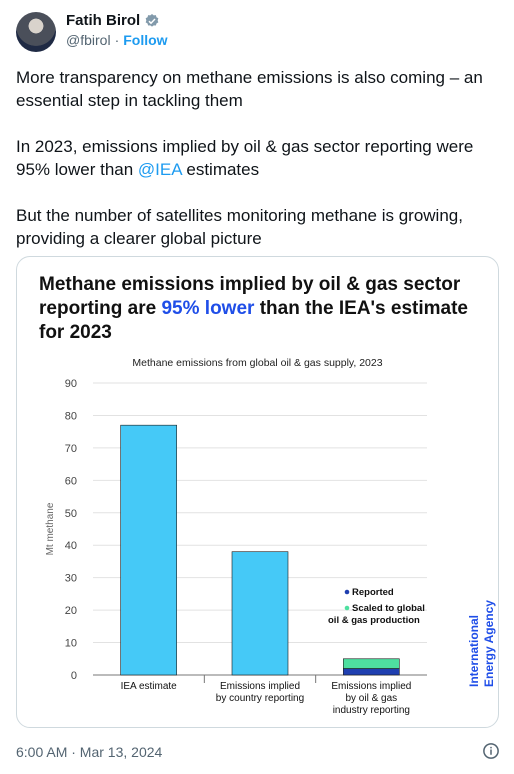  I want to click on y-tick-label: 20, so click(71, 611).